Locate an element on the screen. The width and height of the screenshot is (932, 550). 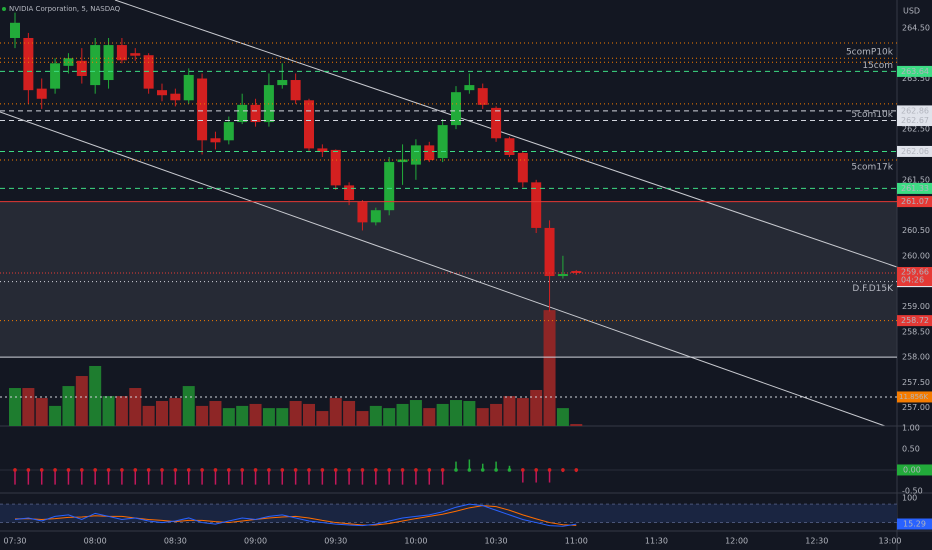
volume-ma-box is located at coordinates (914, 397).